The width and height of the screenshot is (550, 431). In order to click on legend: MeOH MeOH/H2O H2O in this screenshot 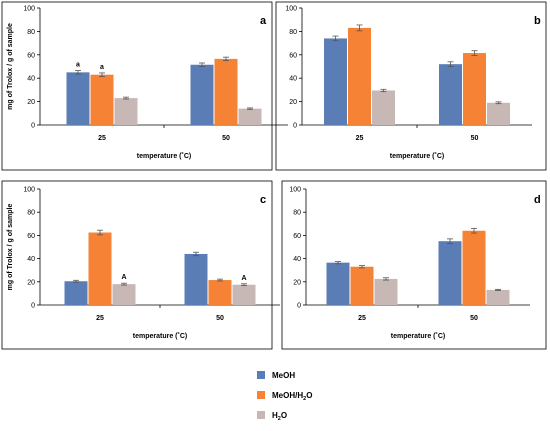, I will do `click(284, 396)`.